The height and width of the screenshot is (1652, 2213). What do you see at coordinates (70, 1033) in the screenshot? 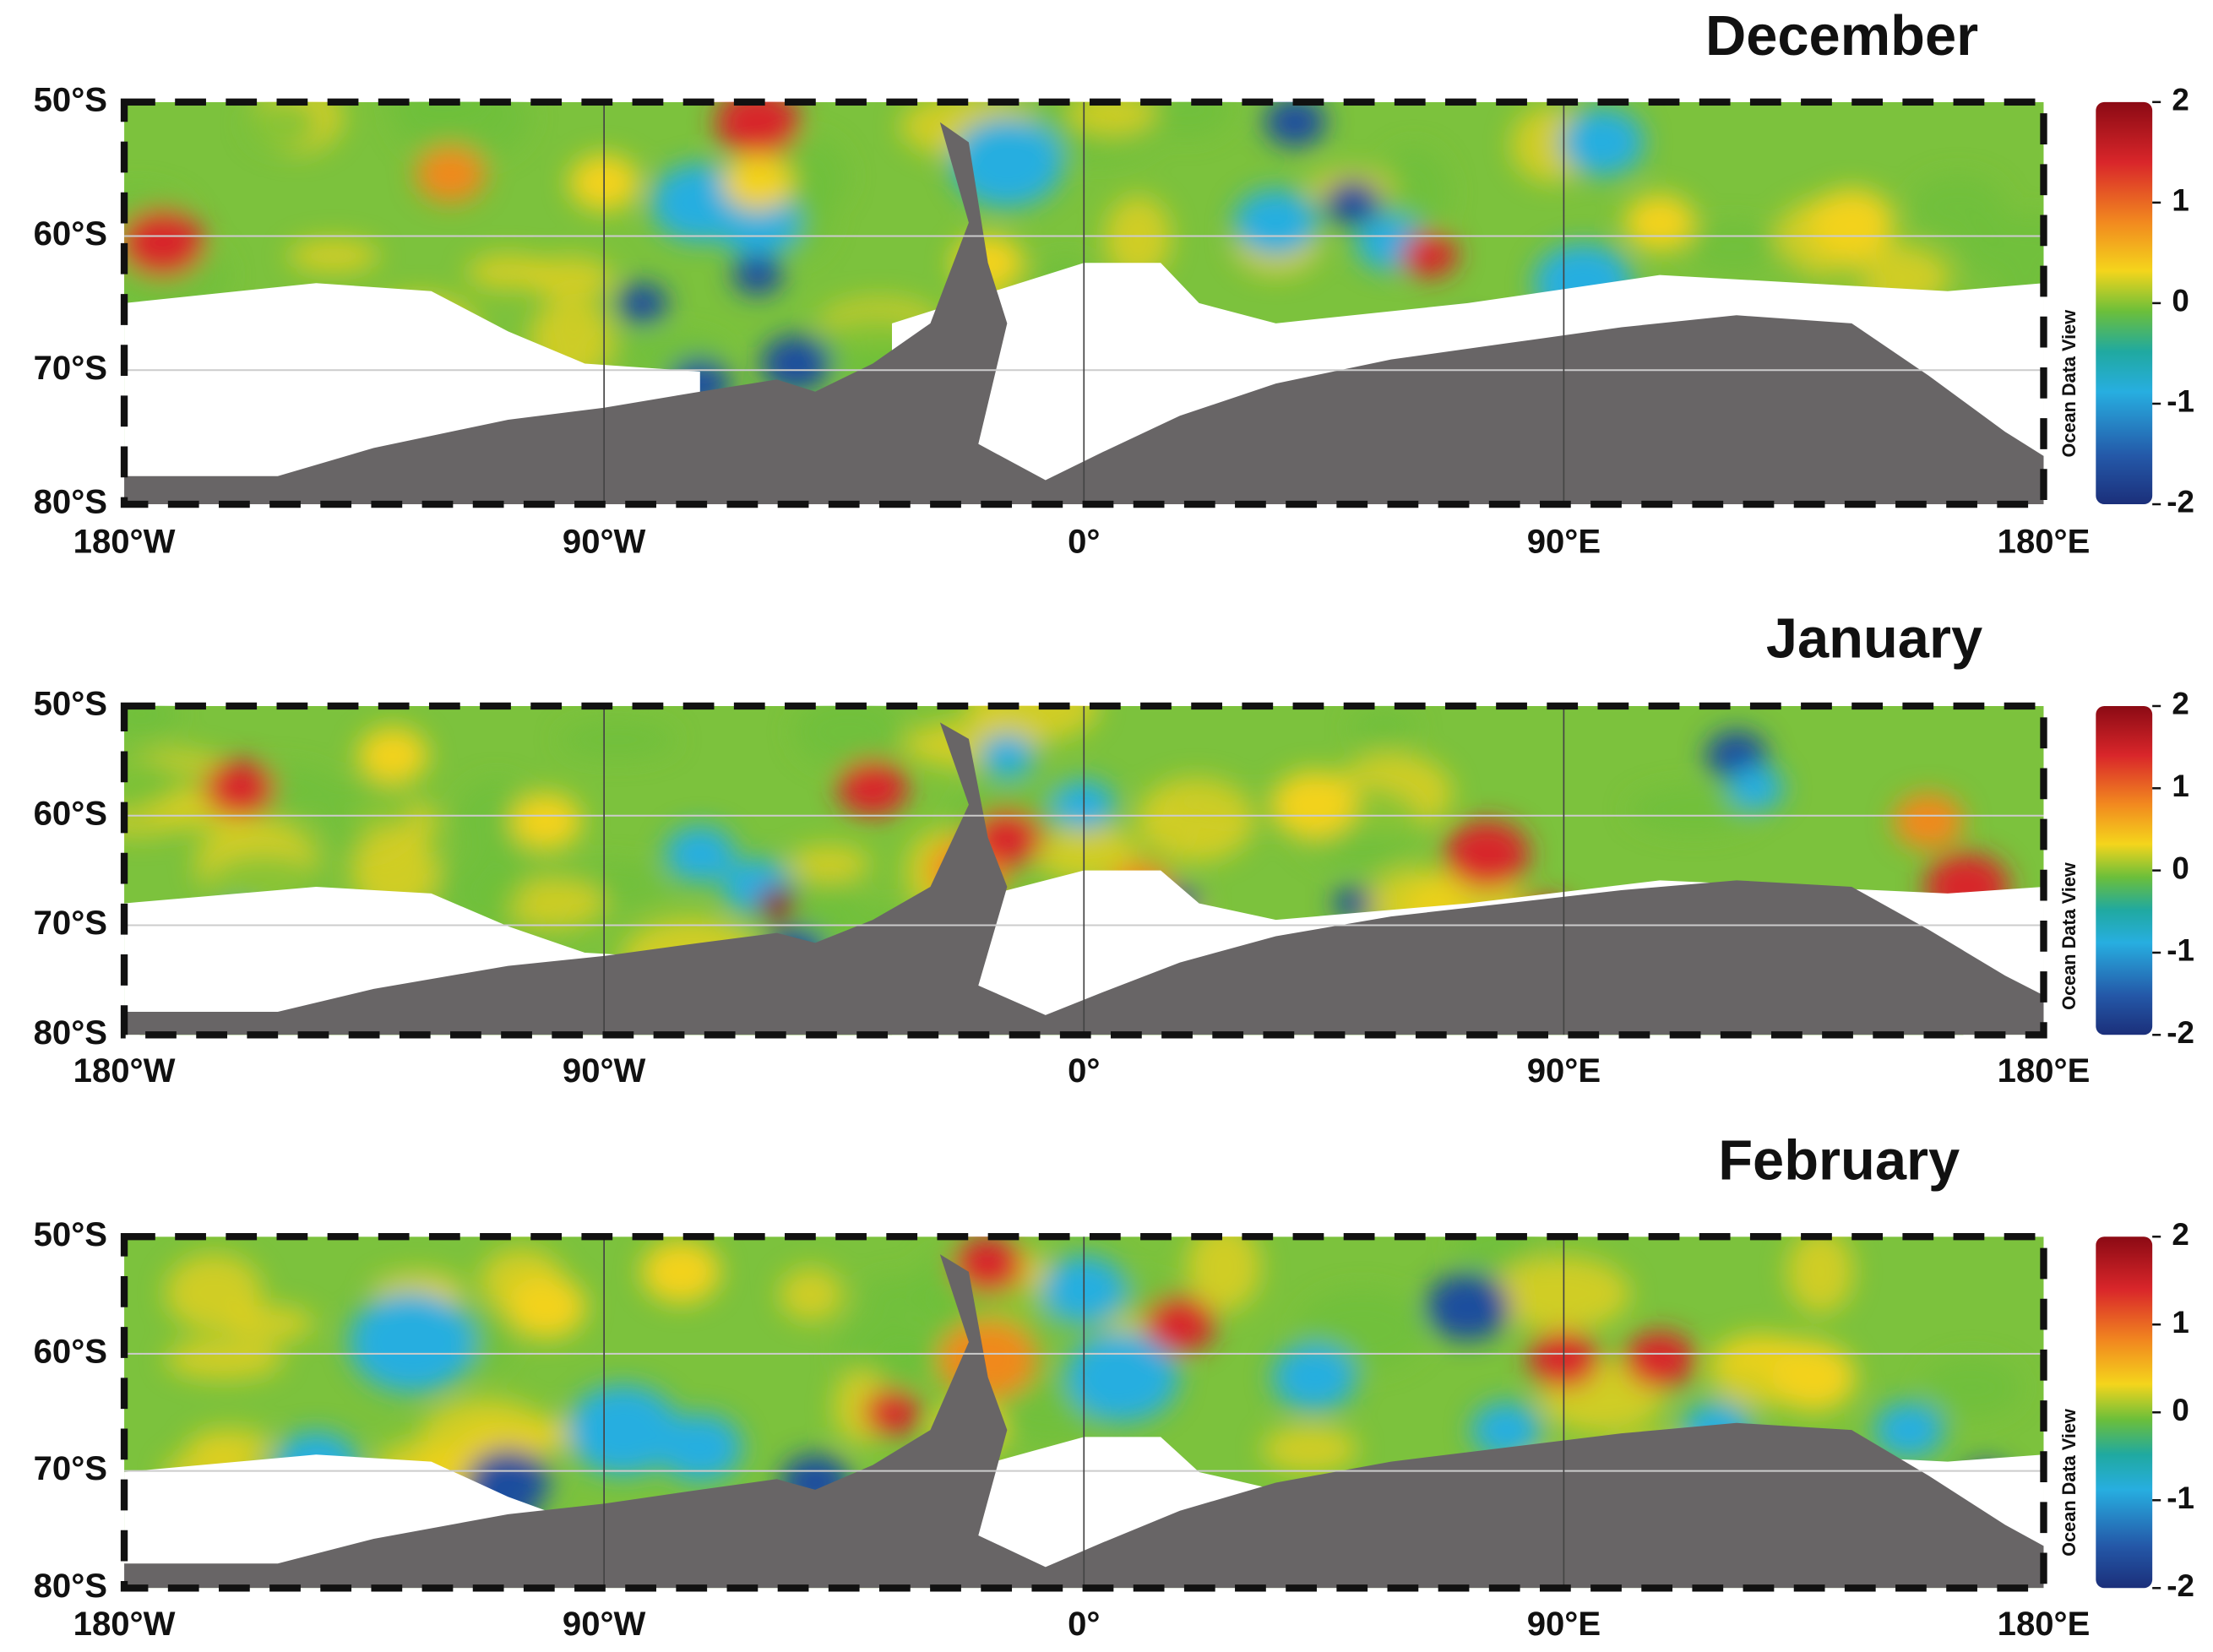
I see `lat-label: 80°S` at bounding box center [70, 1033].